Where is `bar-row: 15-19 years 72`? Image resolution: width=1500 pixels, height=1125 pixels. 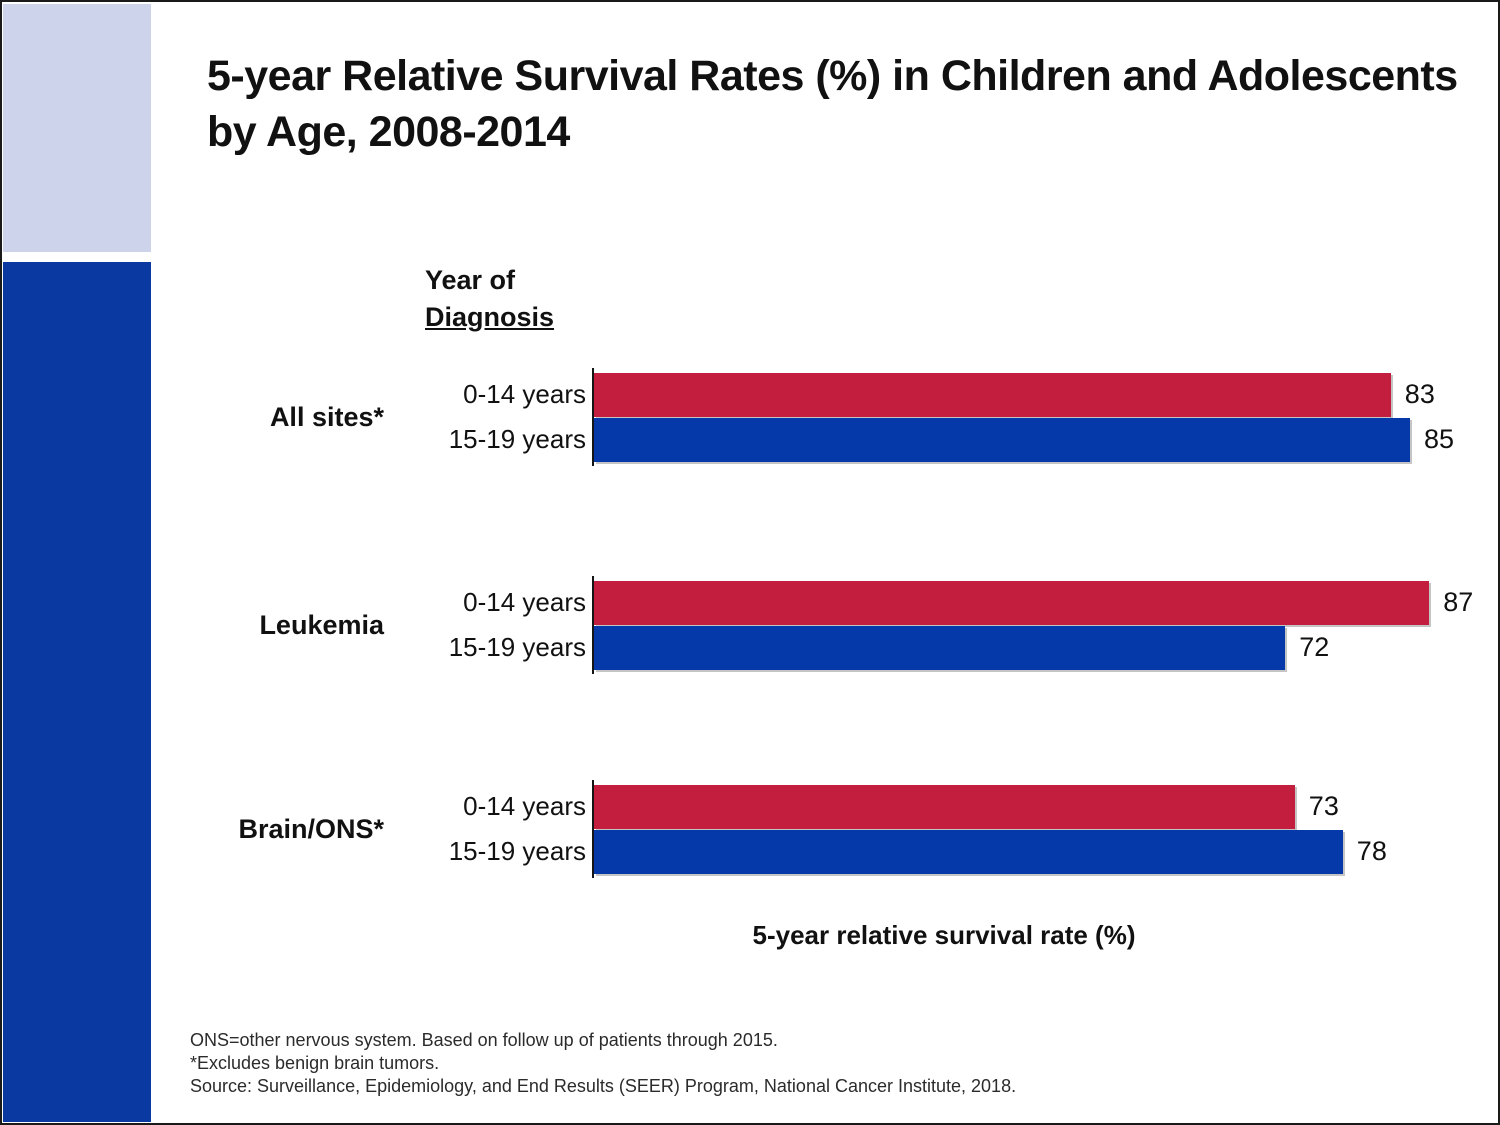
bar-row: 15-19 years 72 is located at coordinates (750, 647).